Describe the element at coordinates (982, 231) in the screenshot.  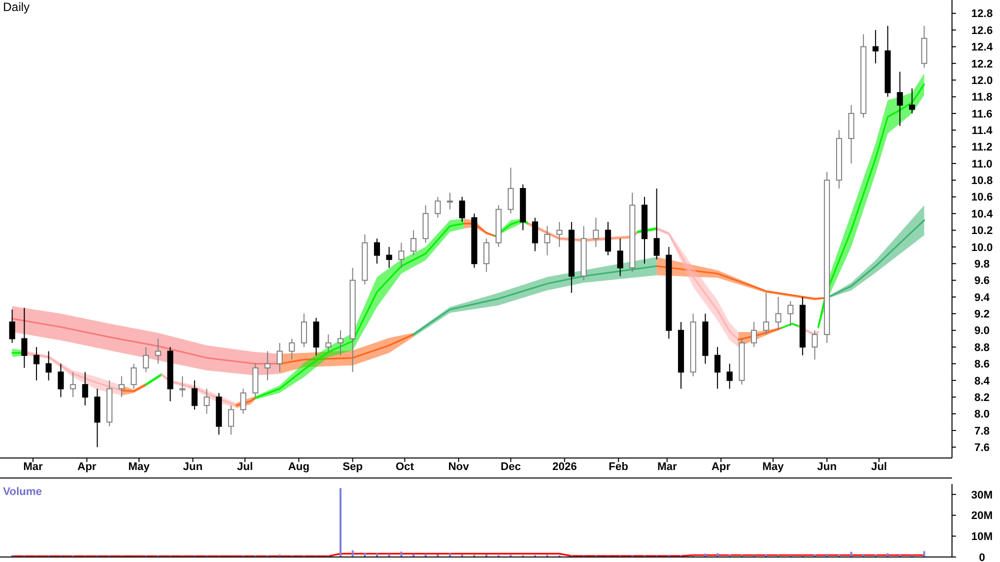
I see `y-tick-label: 10.2` at that location.